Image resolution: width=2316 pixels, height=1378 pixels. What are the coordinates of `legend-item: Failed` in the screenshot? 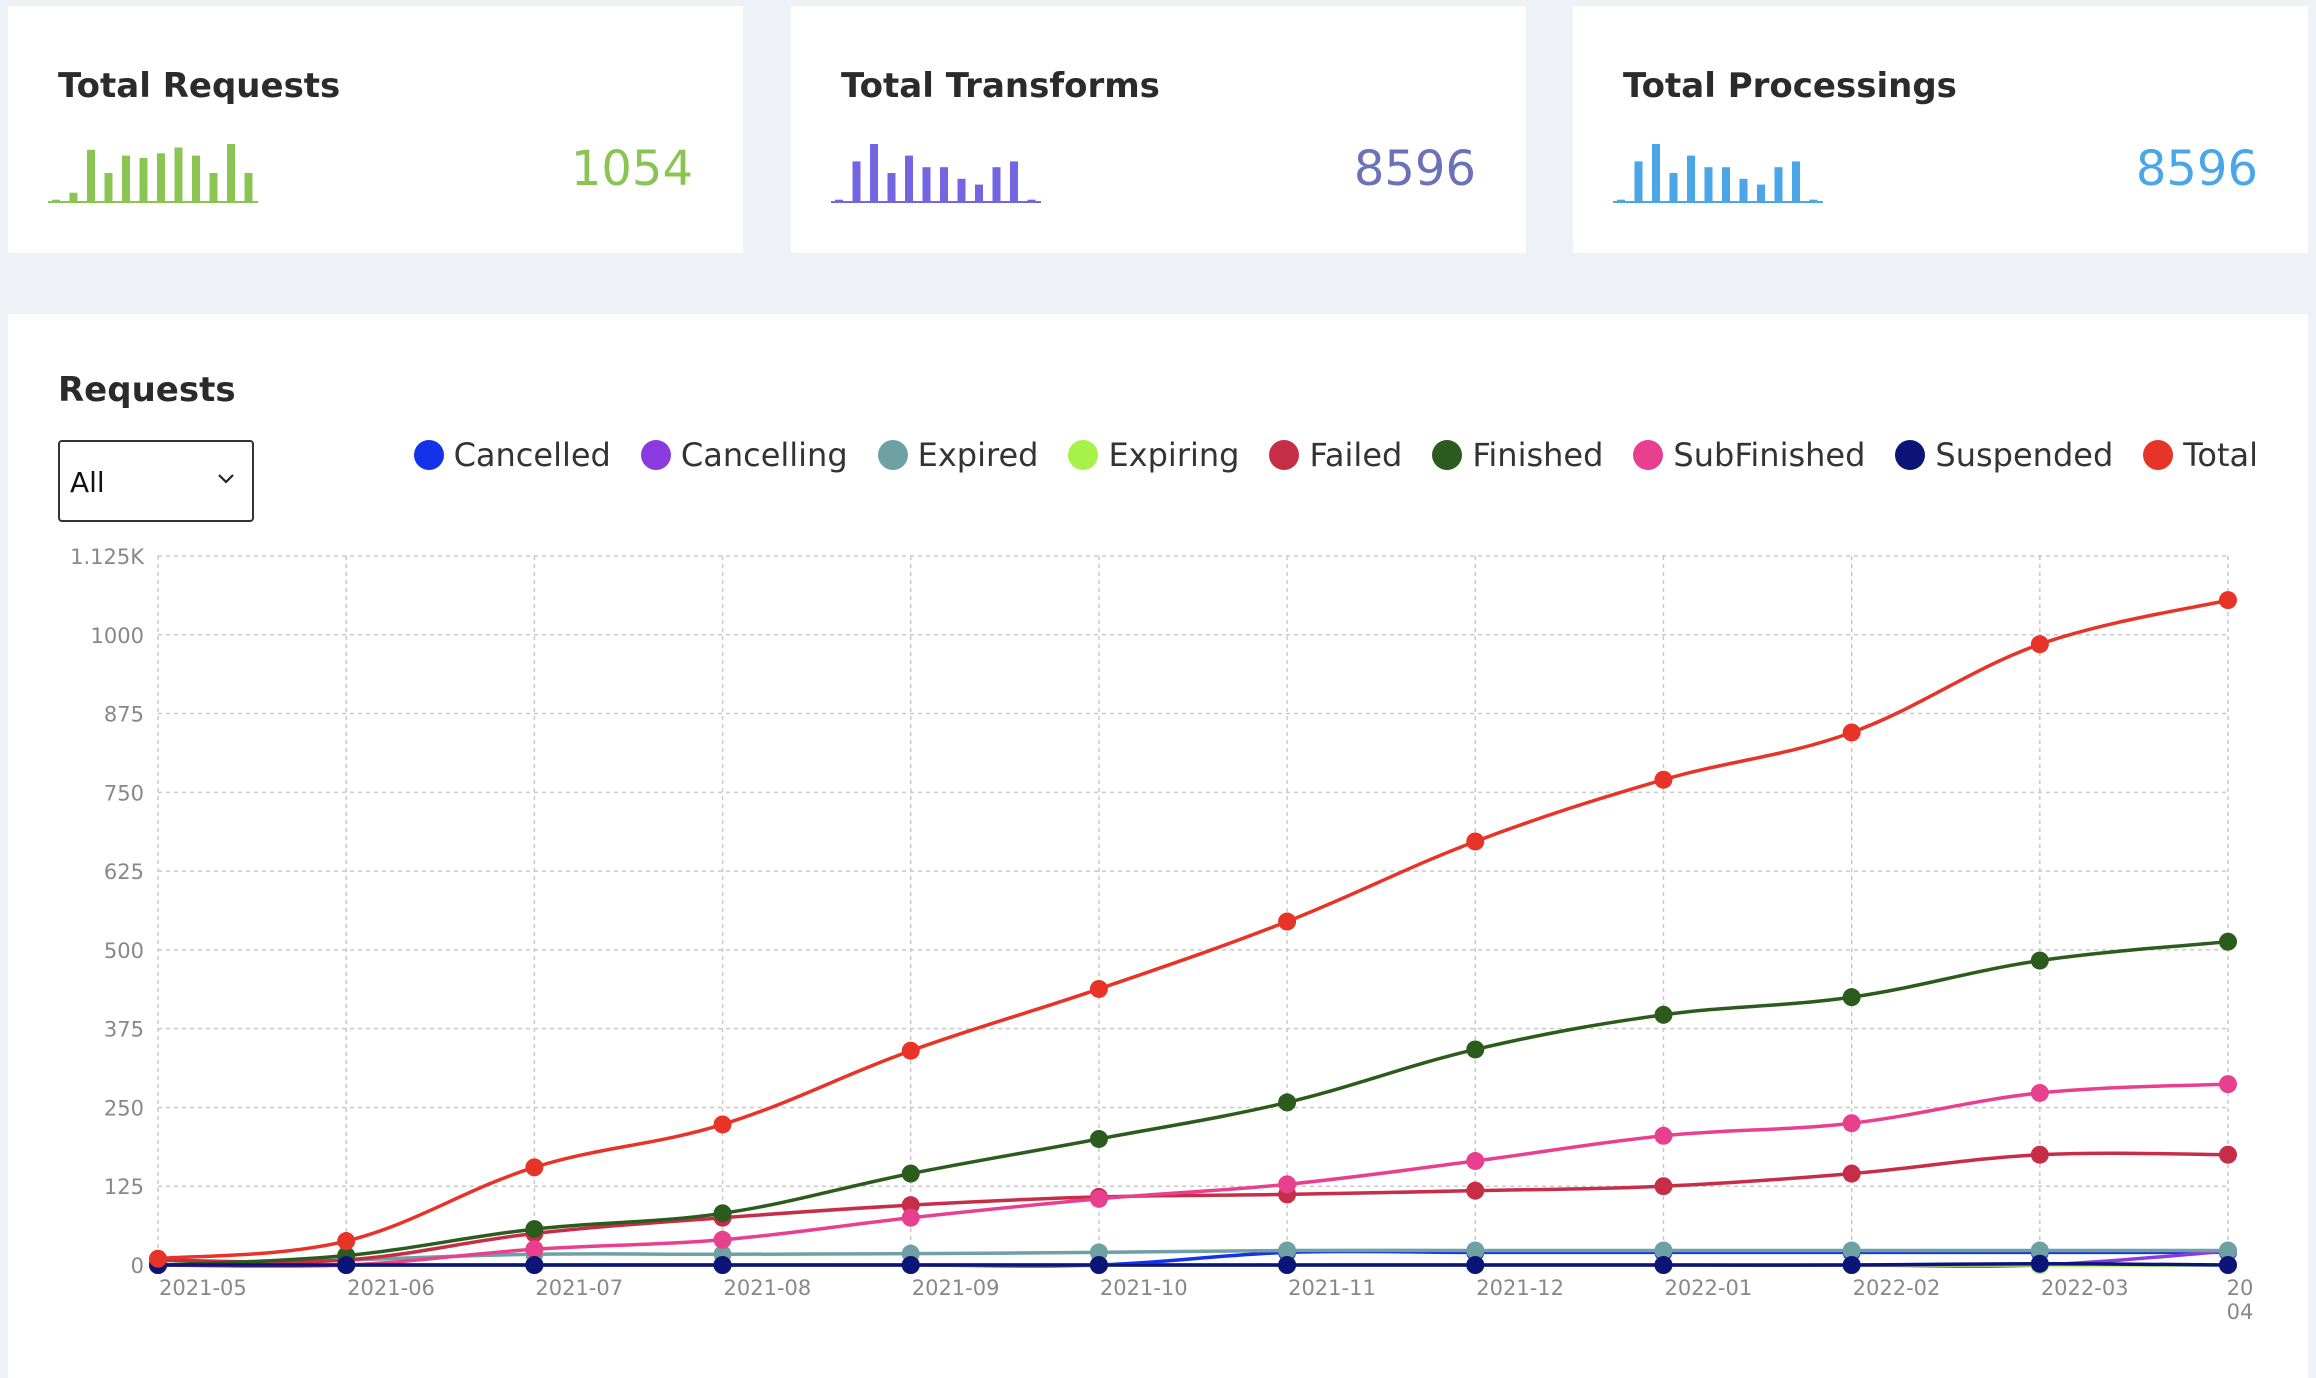 It's located at (1335, 455).